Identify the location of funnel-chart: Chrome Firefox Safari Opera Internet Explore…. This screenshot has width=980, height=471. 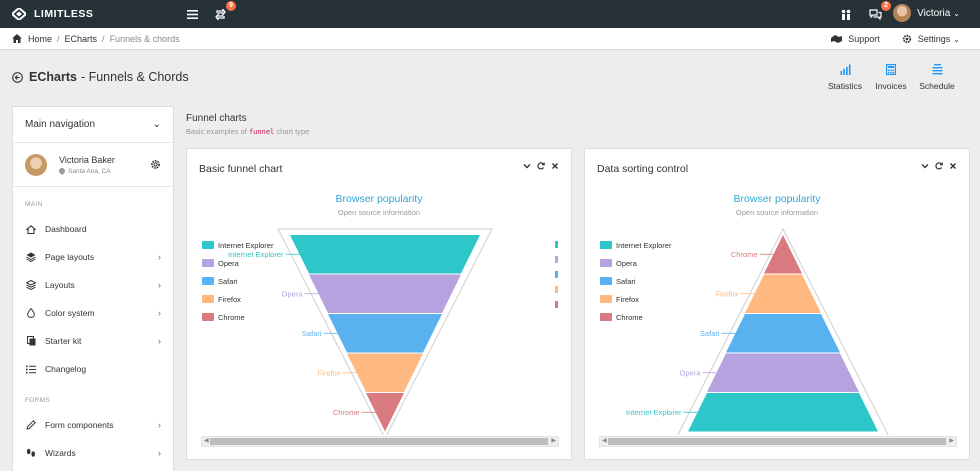
(757, 331).